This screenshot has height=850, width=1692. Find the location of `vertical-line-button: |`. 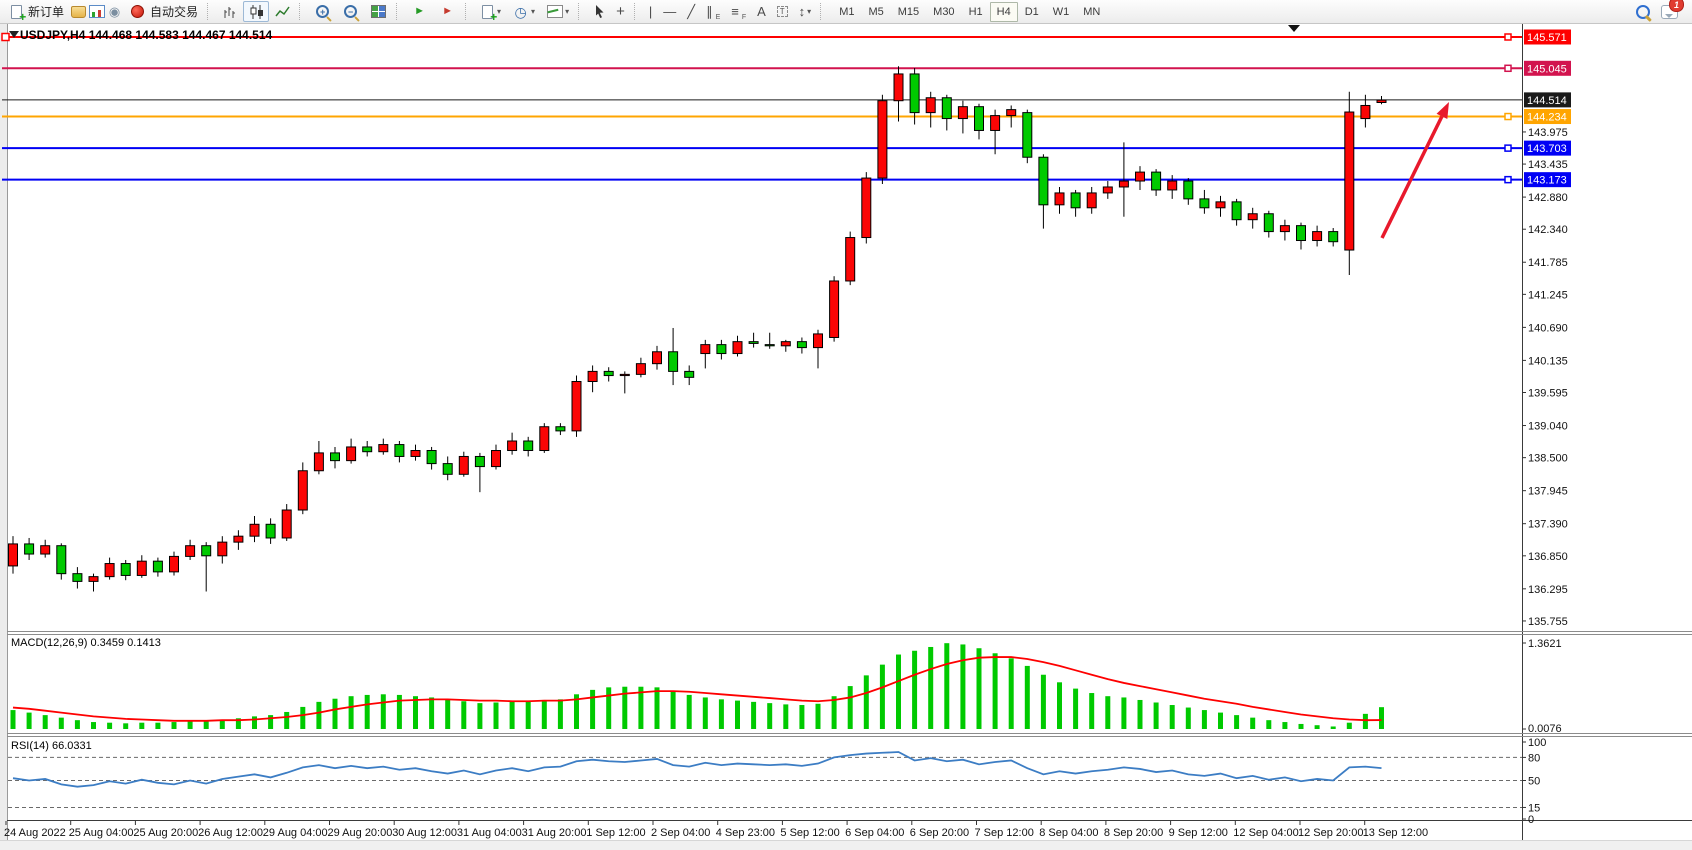

vertical-line-button: | is located at coordinates (650, 11).